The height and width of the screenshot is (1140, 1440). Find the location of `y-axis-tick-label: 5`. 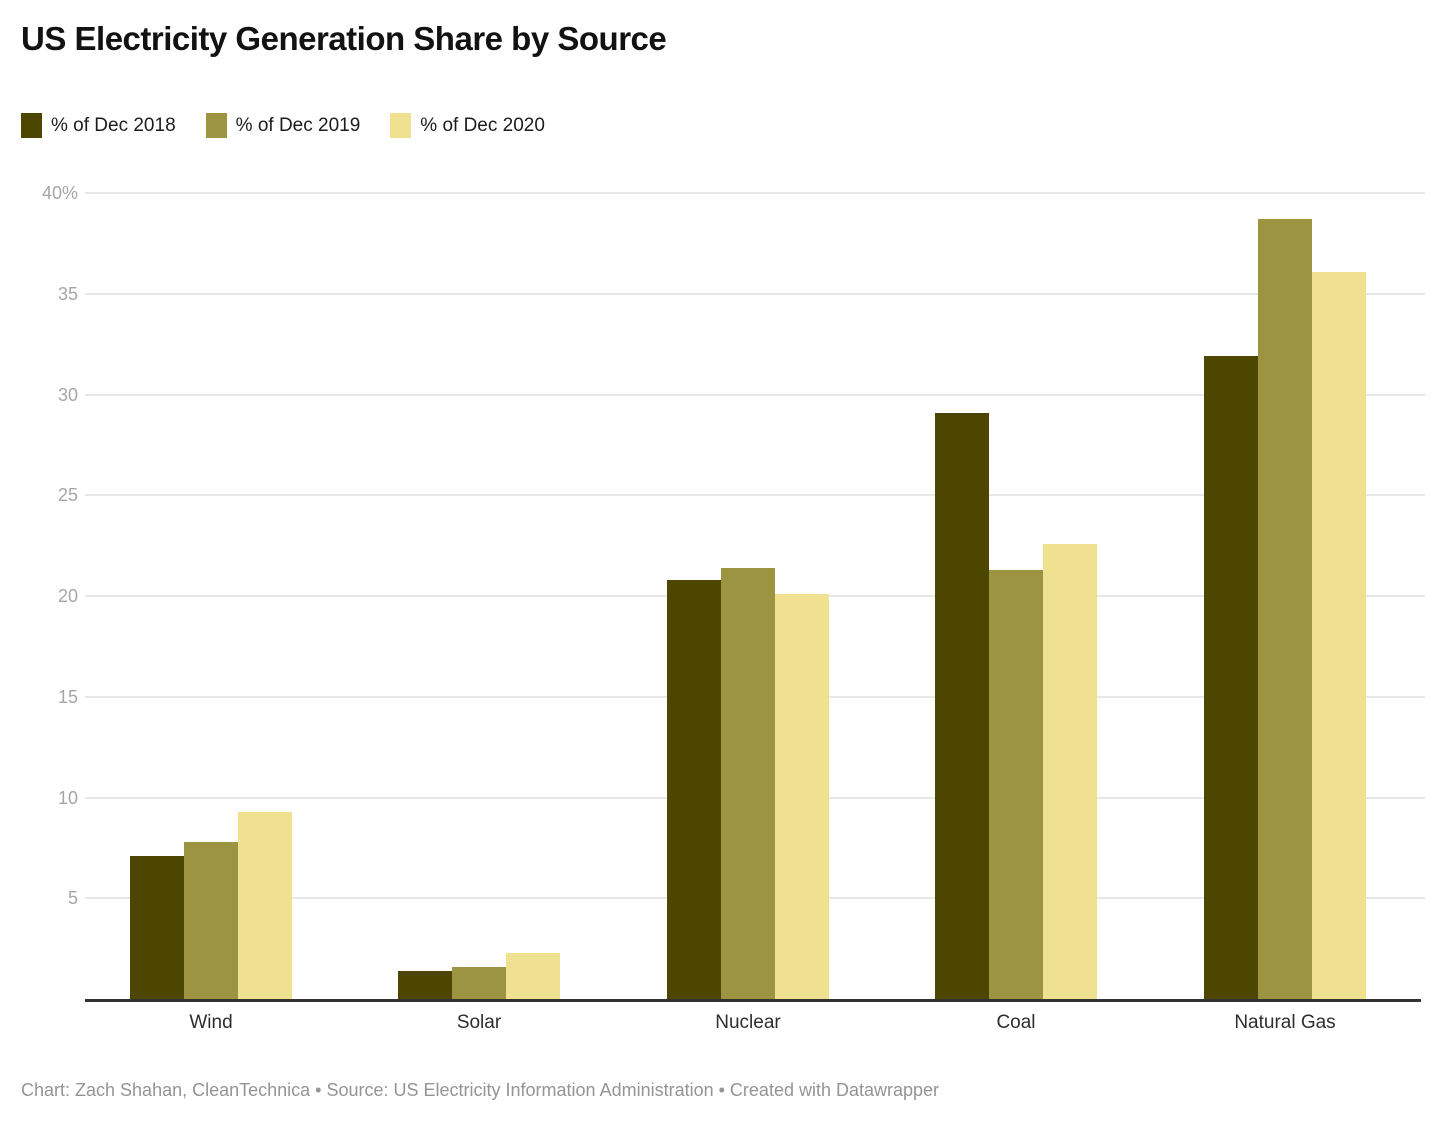

y-axis-tick-label: 5 is located at coordinates (72, 898).